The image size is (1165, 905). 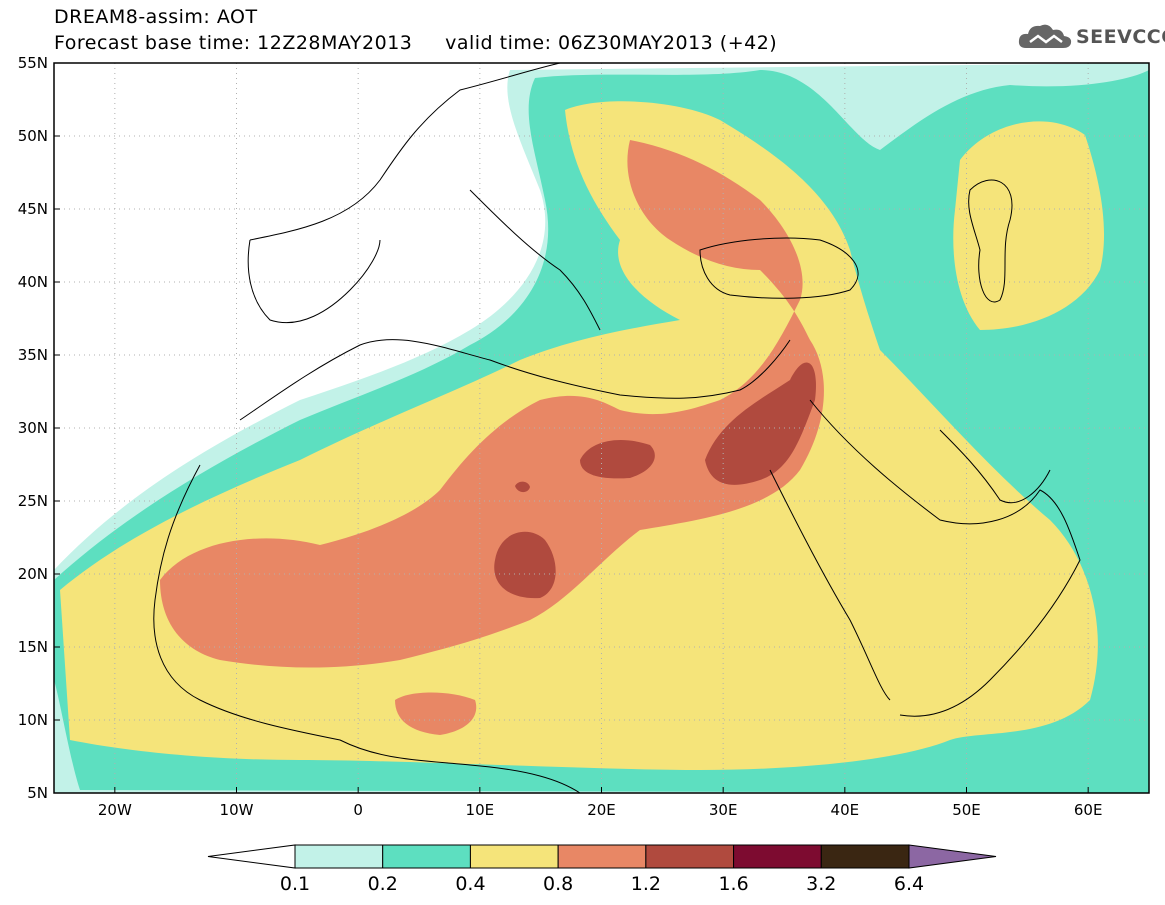 What do you see at coordinates (33, 428) in the screenshot?
I see `lat-tick-label: 30N` at bounding box center [33, 428].